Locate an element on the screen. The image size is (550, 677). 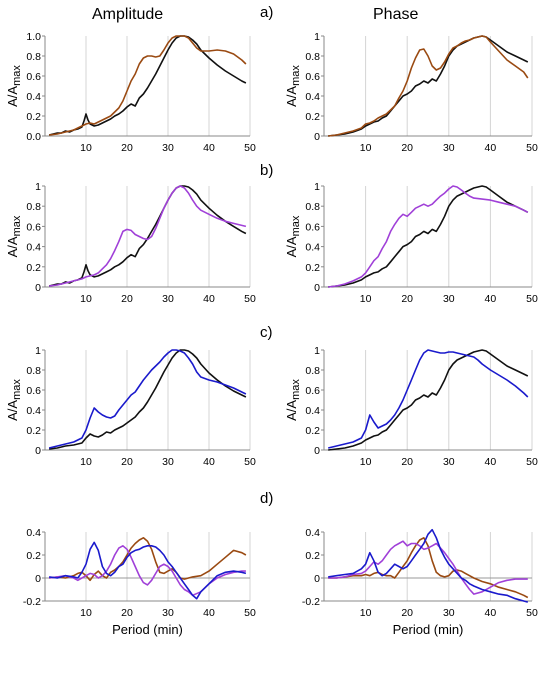
row-label-d: d) is located at coordinates (267, 498).